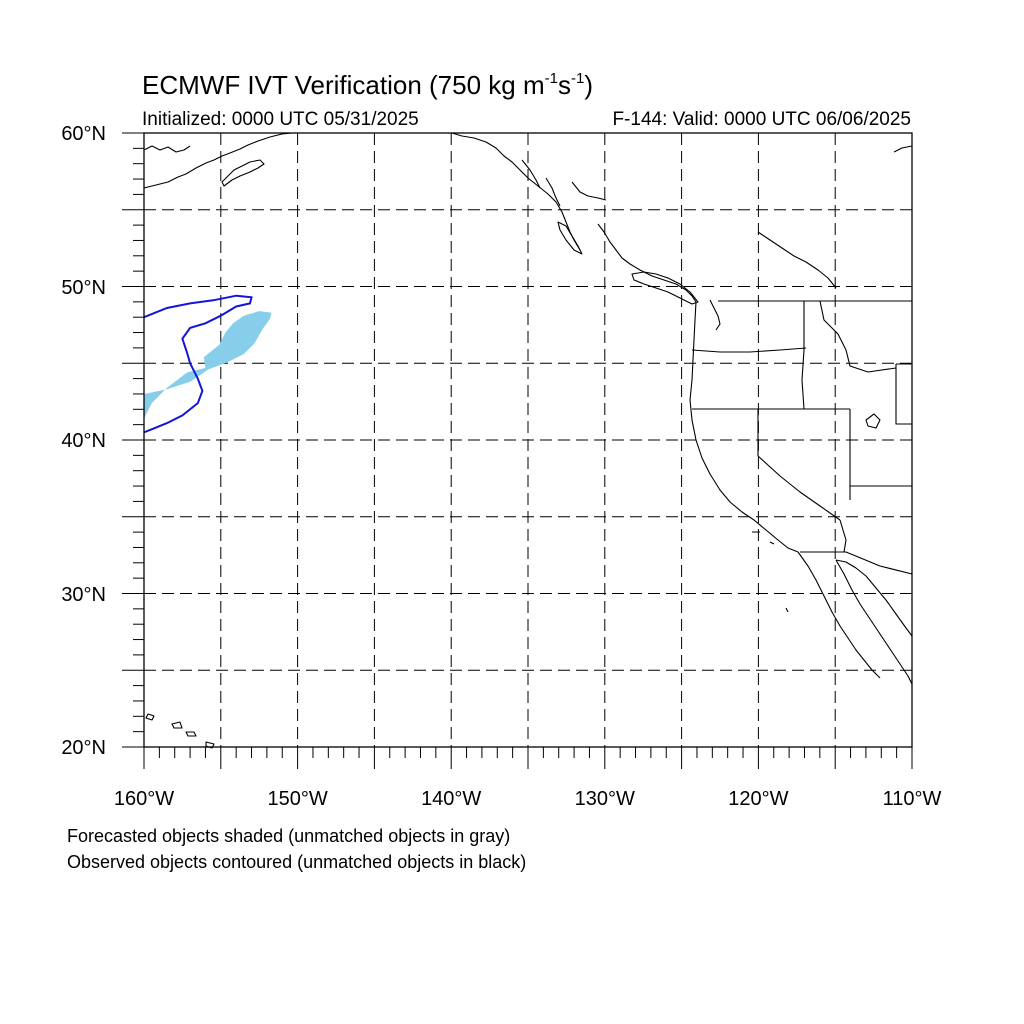  Describe the element at coordinates (803, 355) in the screenshot. I see `idaho-west-border` at that location.